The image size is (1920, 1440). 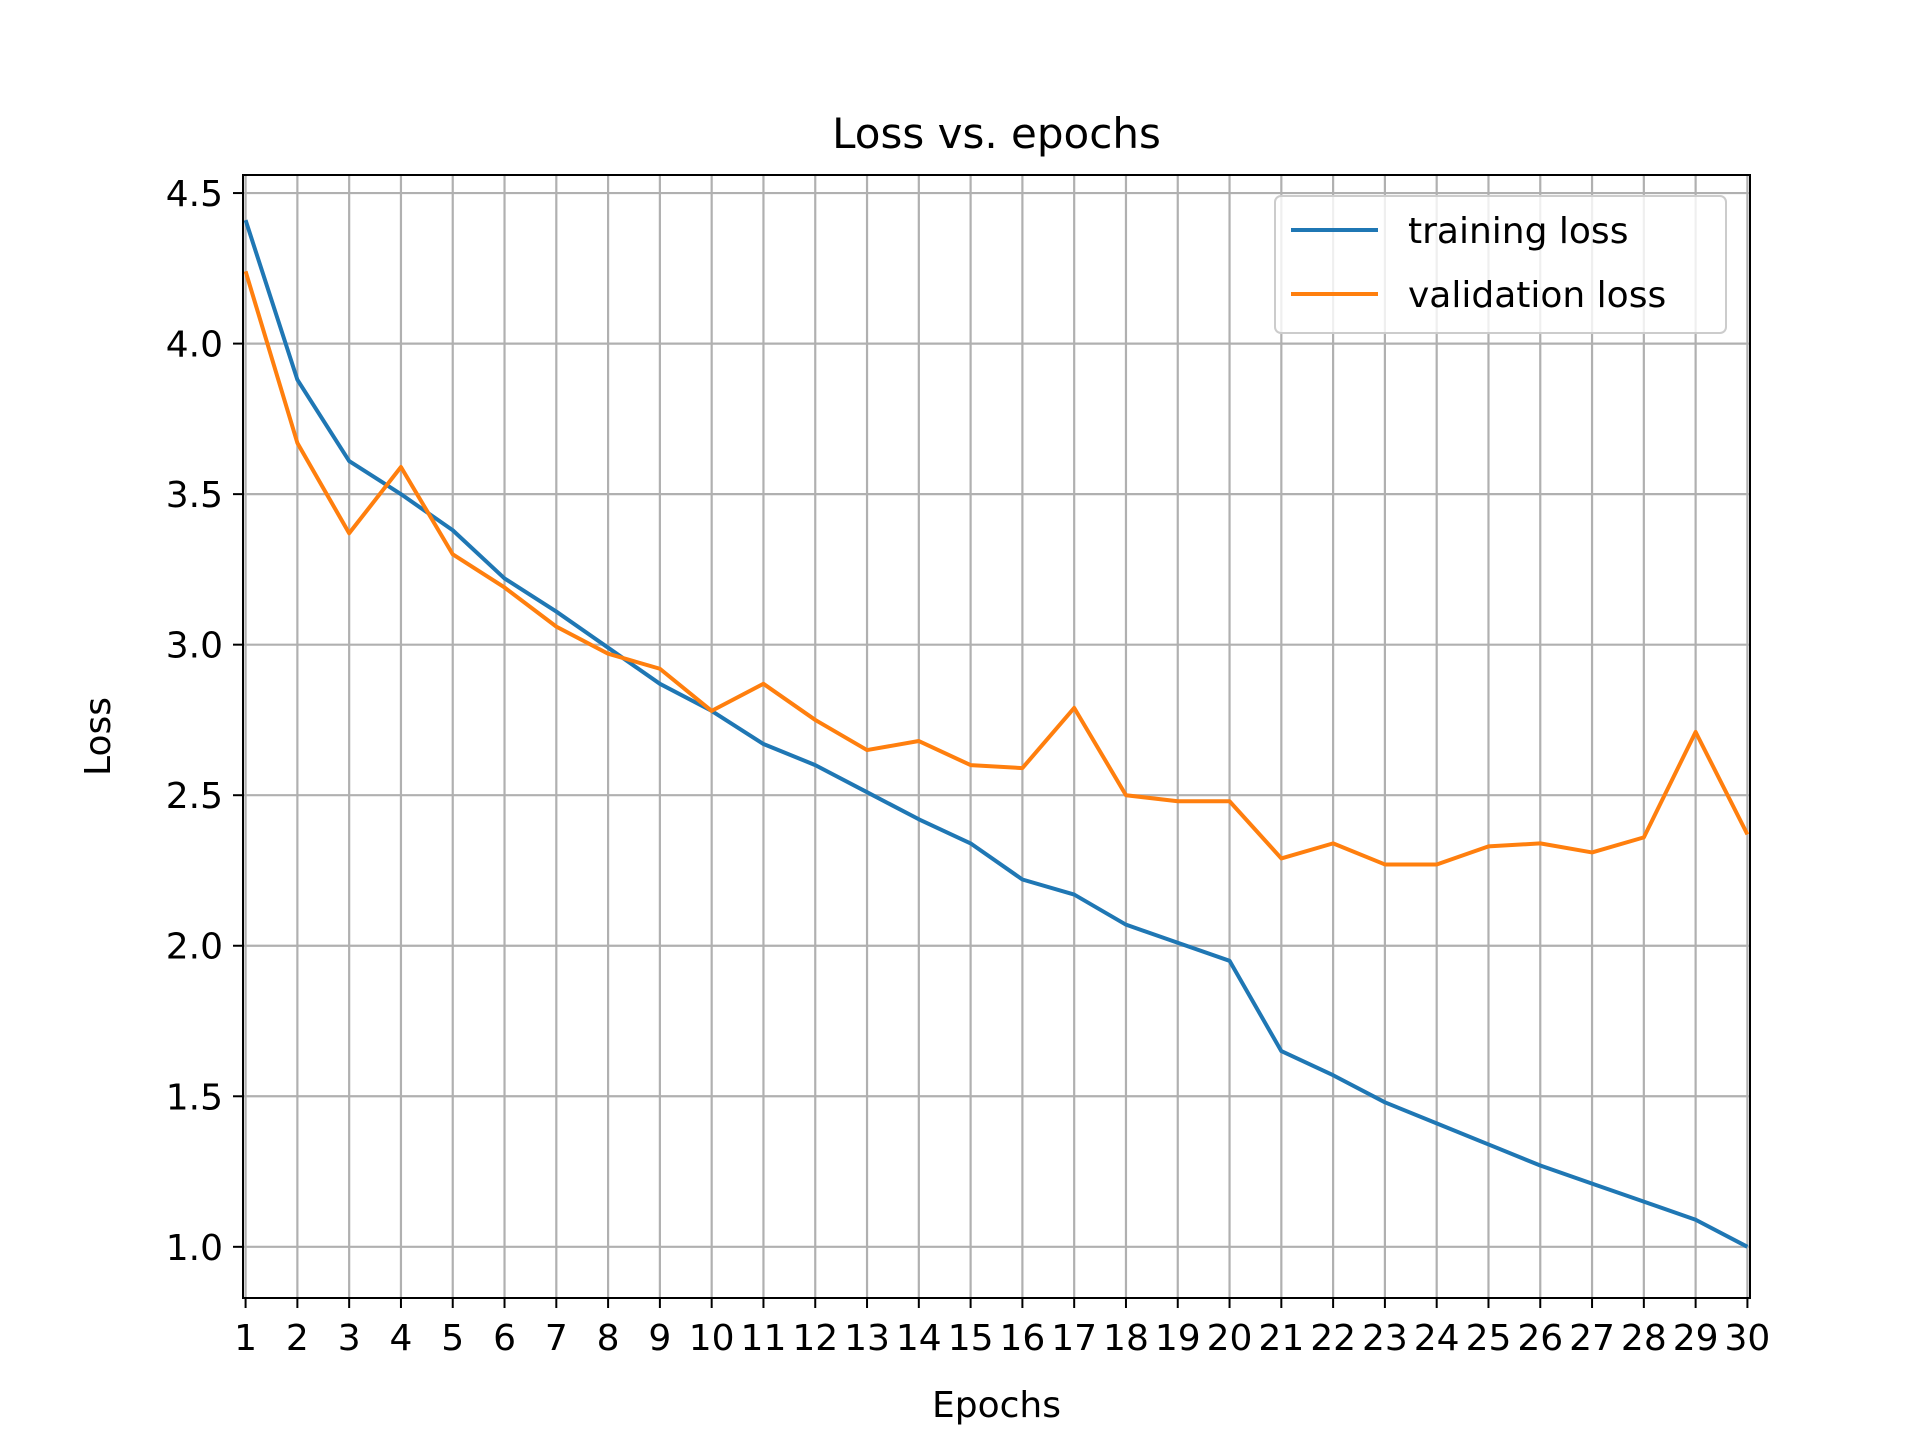 What do you see at coordinates (1748, 1338) in the screenshot?
I see `x-tick-label: 30` at bounding box center [1748, 1338].